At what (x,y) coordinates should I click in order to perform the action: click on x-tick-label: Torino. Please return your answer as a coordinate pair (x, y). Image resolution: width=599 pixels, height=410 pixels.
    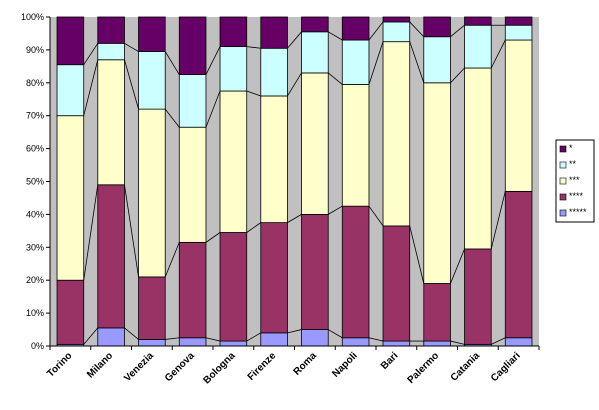
    Looking at the image, I should click on (59, 364).